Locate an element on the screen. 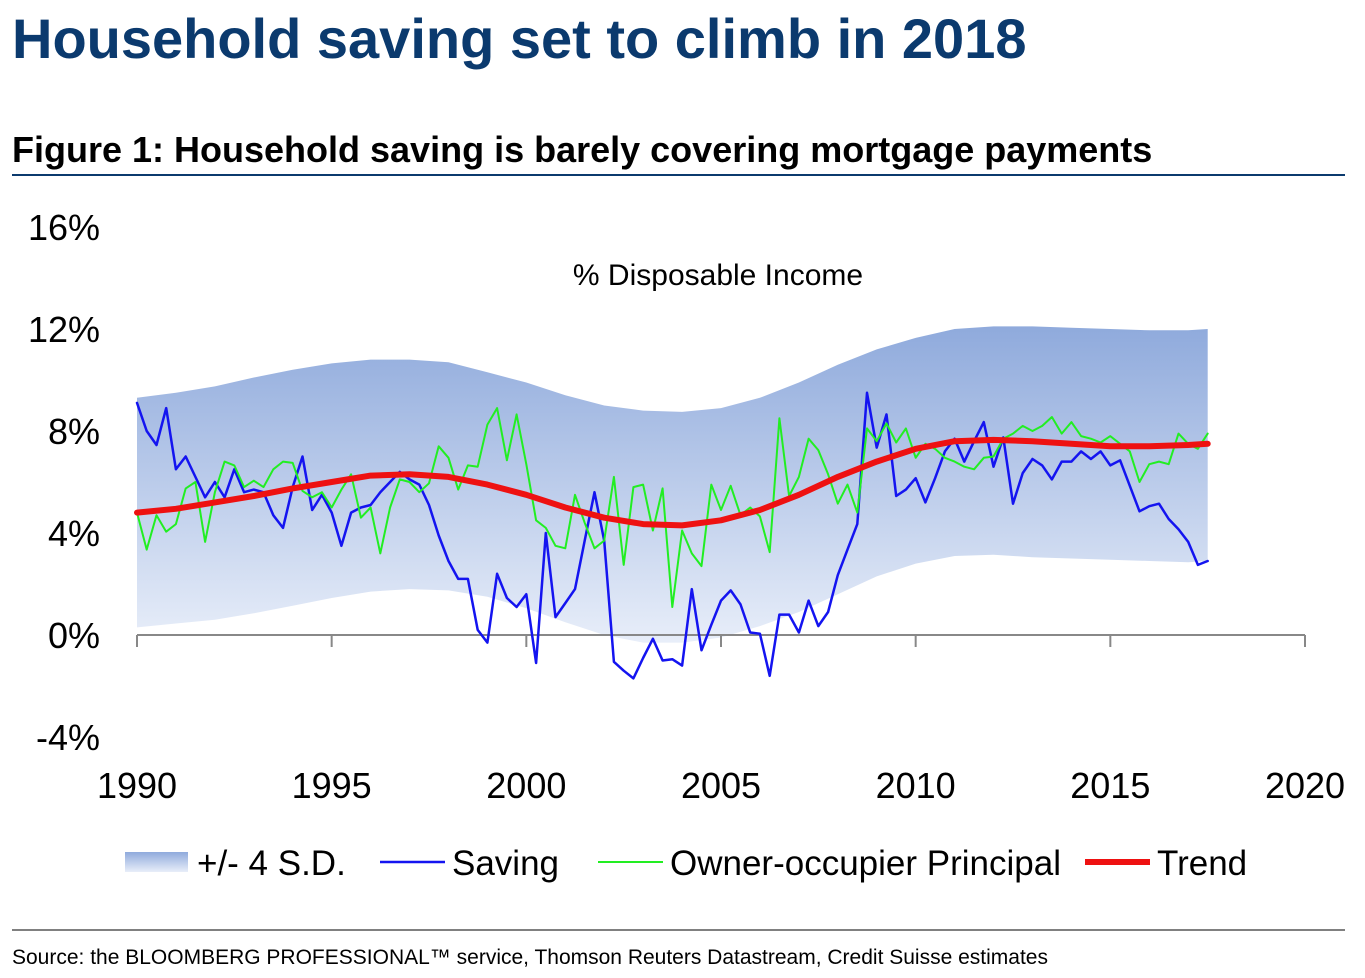 Image resolution: width=1365 pixels, height=978 pixels. x-tick-label: 2005 is located at coordinates (721, 785).